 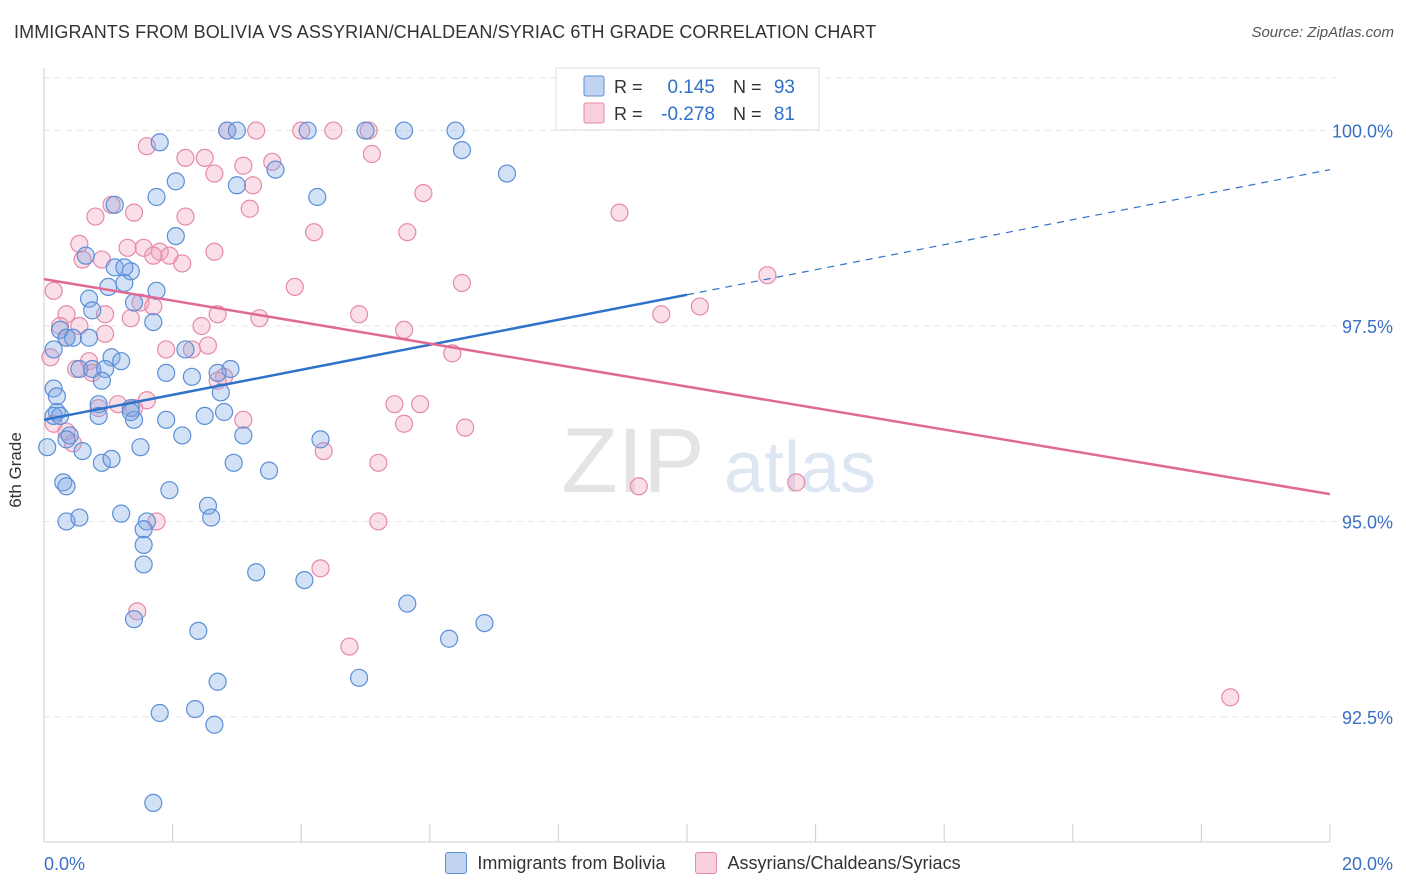 I want to click on y-tick-label: 92.5%, so click(x=1367, y=718).